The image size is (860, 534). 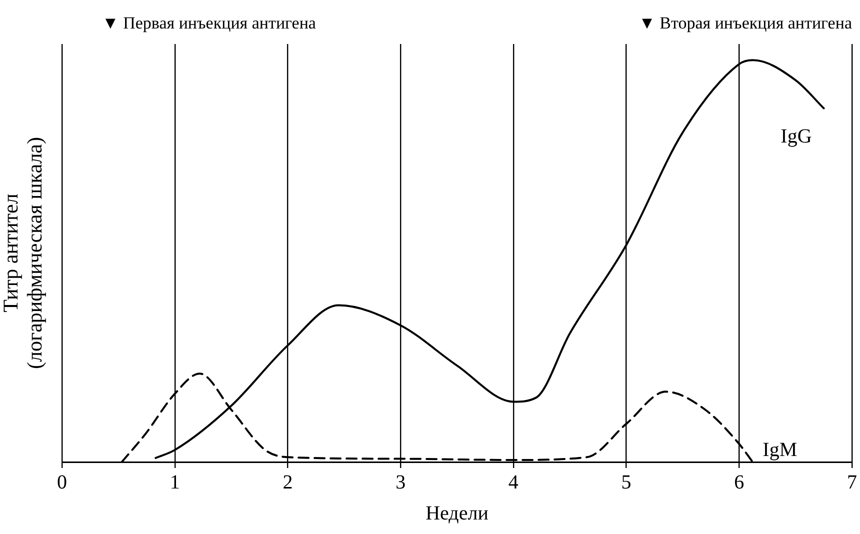 What do you see at coordinates (23, 253) in the screenshot?
I see `y-axis-title: Титр антител (логарифмическая шкала)` at bounding box center [23, 253].